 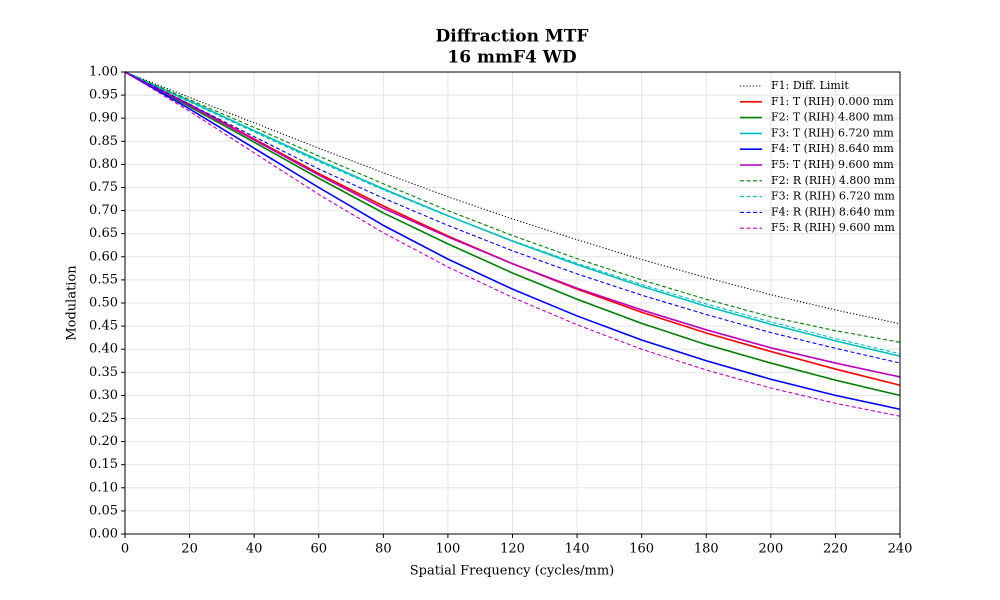 What do you see at coordinates (900, 549) in the screenshot?
I see `x-tick-label: 240` at bounding box center [900, 549].